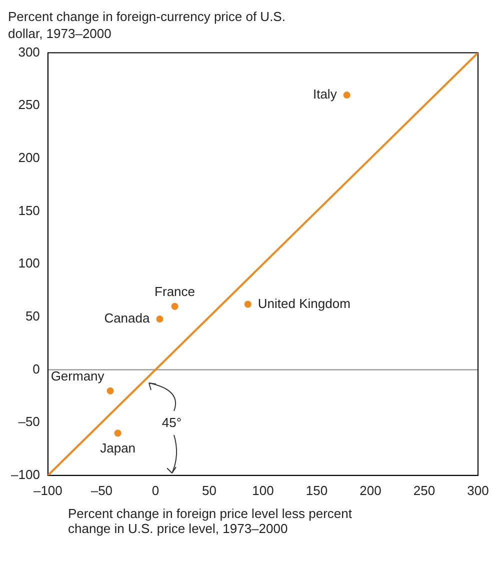  Describe the element at coordinates (371, 490) in the screenshot. I see `x-tick-label: 200` at that location.